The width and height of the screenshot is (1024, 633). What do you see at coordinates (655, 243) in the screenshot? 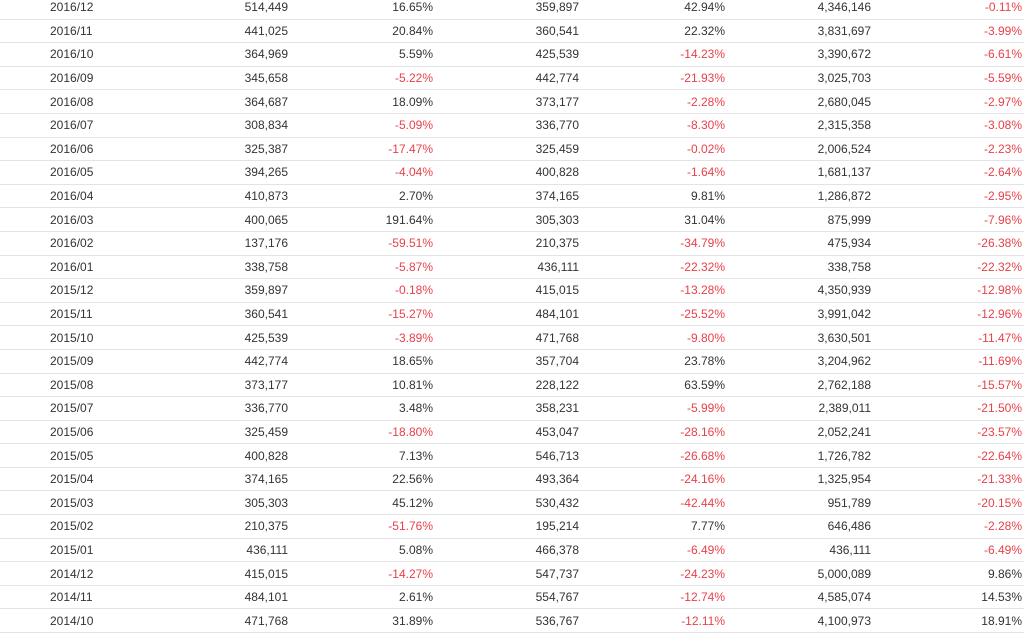
I see `compare-change-cell: -34.79%` at bounding box center [655, 243].